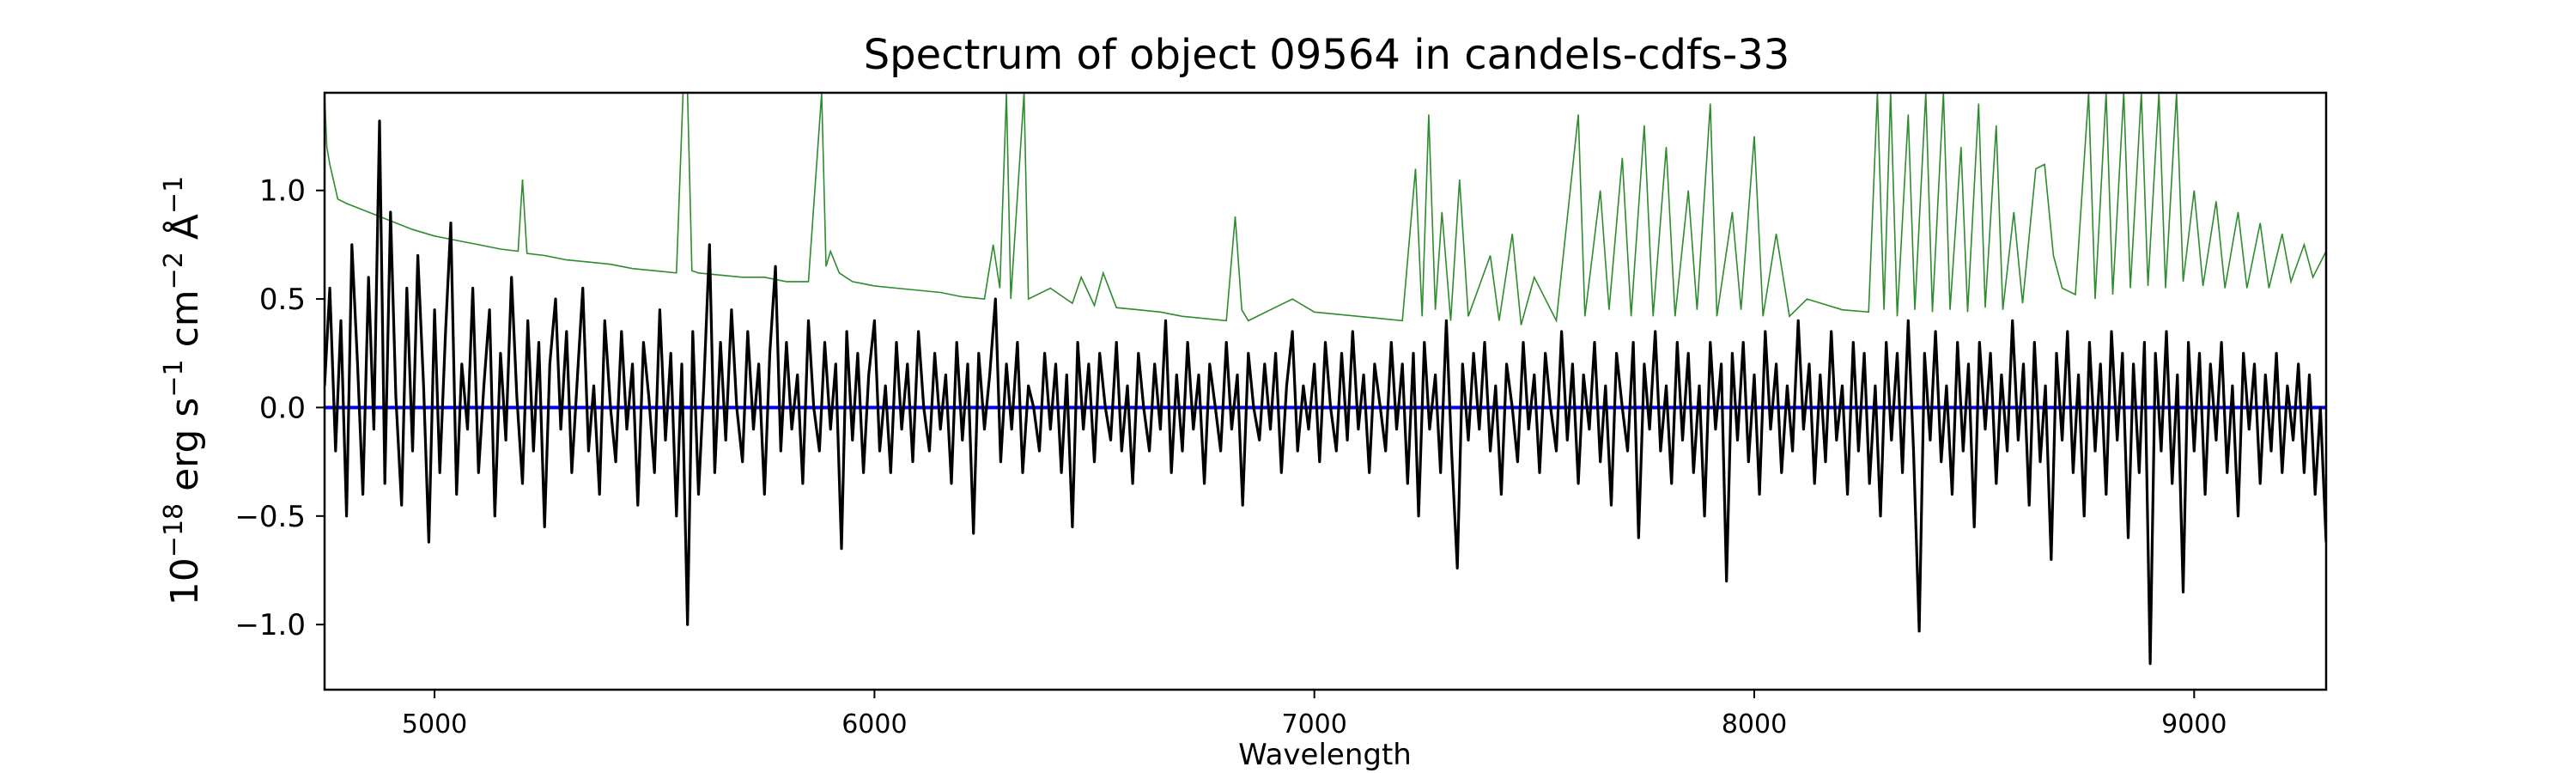 The image size is (2576, 773). I want to click on x-tick-label: 6000, so click(874, 724).